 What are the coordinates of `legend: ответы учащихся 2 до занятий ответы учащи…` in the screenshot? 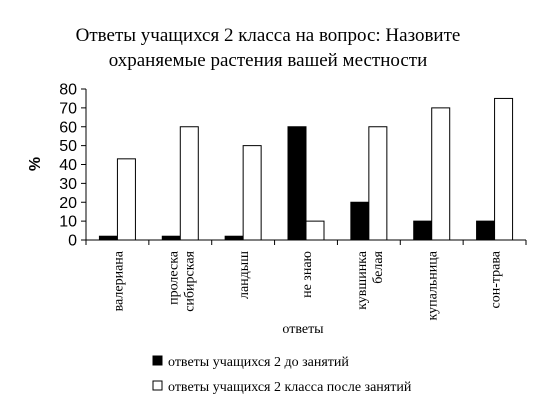 It's located at (282, 375).